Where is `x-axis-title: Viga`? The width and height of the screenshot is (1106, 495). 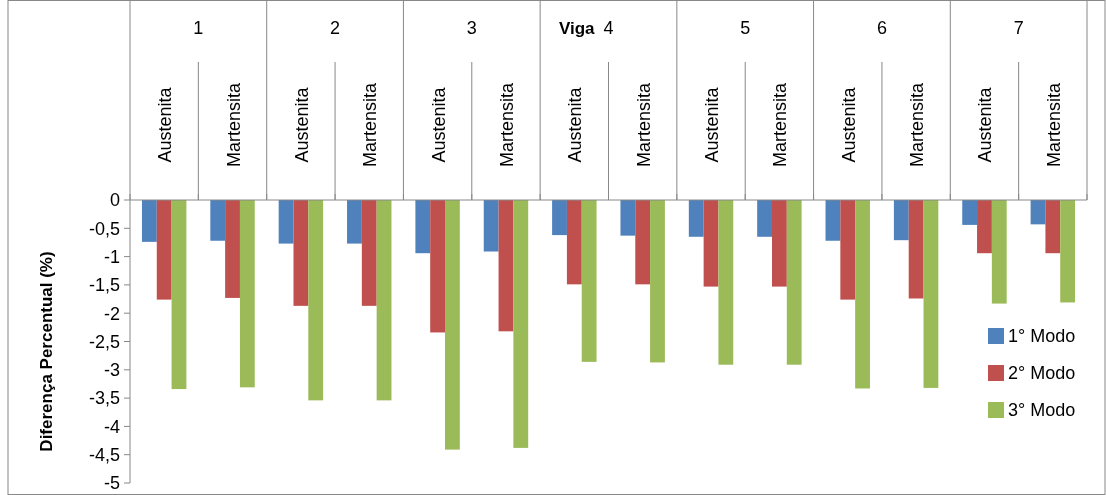 x-axis-title: Viga is located at coordinates (577, 28).